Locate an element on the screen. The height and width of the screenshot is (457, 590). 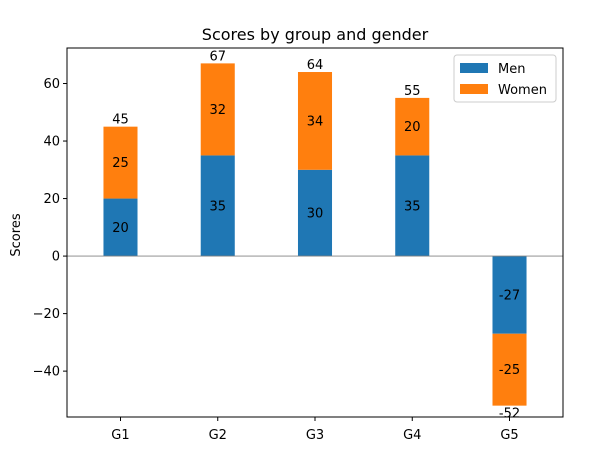
bar-men-g5 is located at coordinates (509, 295).